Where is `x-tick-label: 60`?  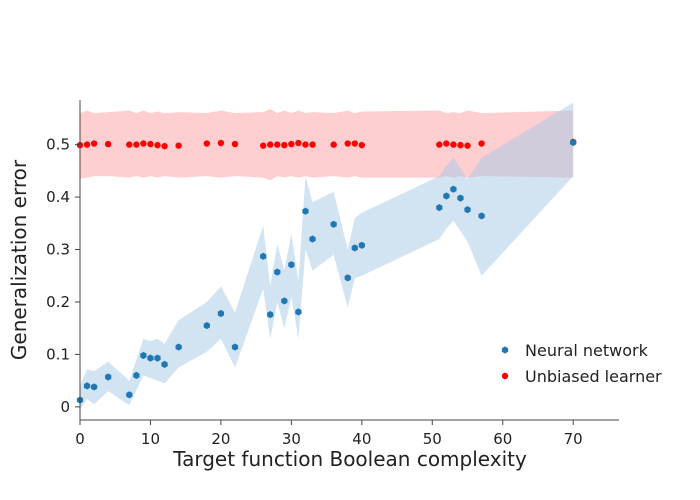
x-tick-label: 60 is located at coordinates (502, 439).